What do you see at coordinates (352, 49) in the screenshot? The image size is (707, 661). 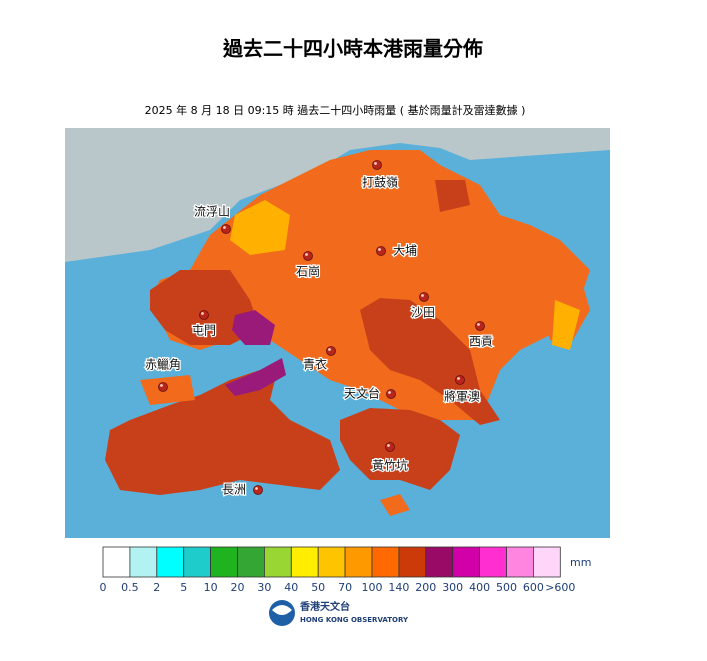 I see `title: 過去二十四小時本港雨量分佈` at bounding box center [352, 49].